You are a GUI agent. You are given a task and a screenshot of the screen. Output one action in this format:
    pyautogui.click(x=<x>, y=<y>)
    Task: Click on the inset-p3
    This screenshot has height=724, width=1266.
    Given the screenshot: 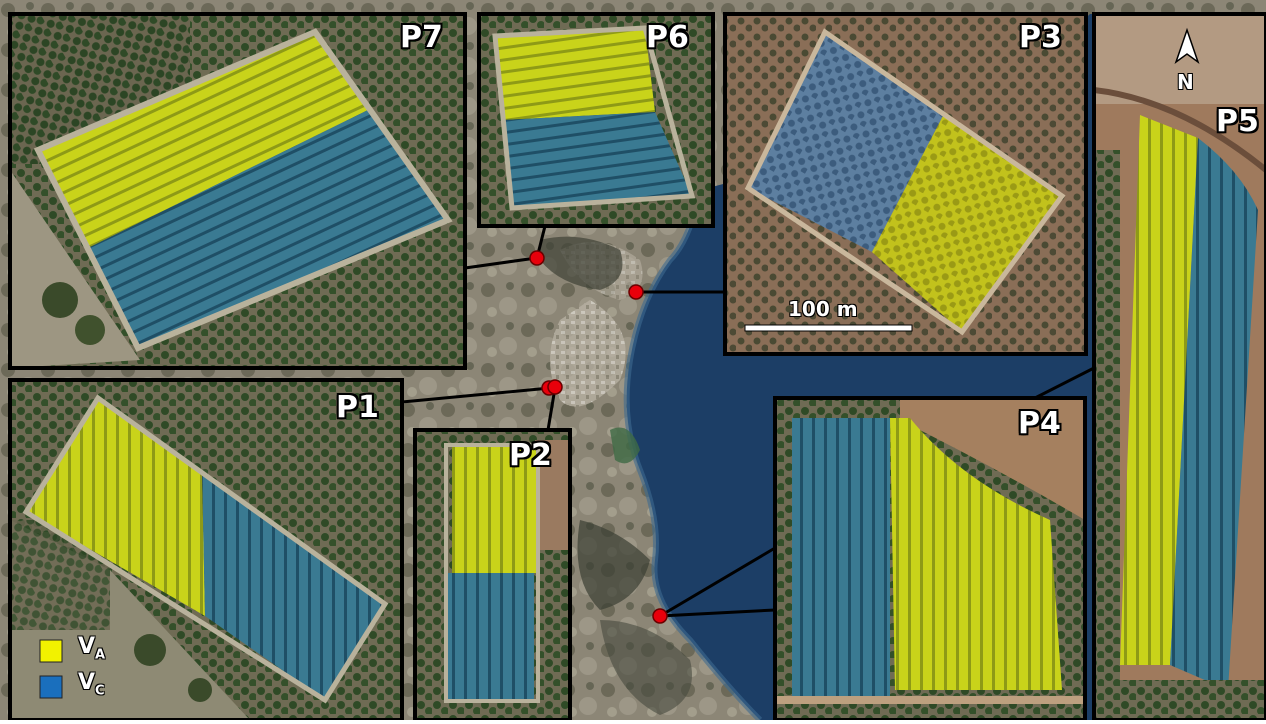 What is the action you would take?
    pyautogui.click(x=905, y=184)
    